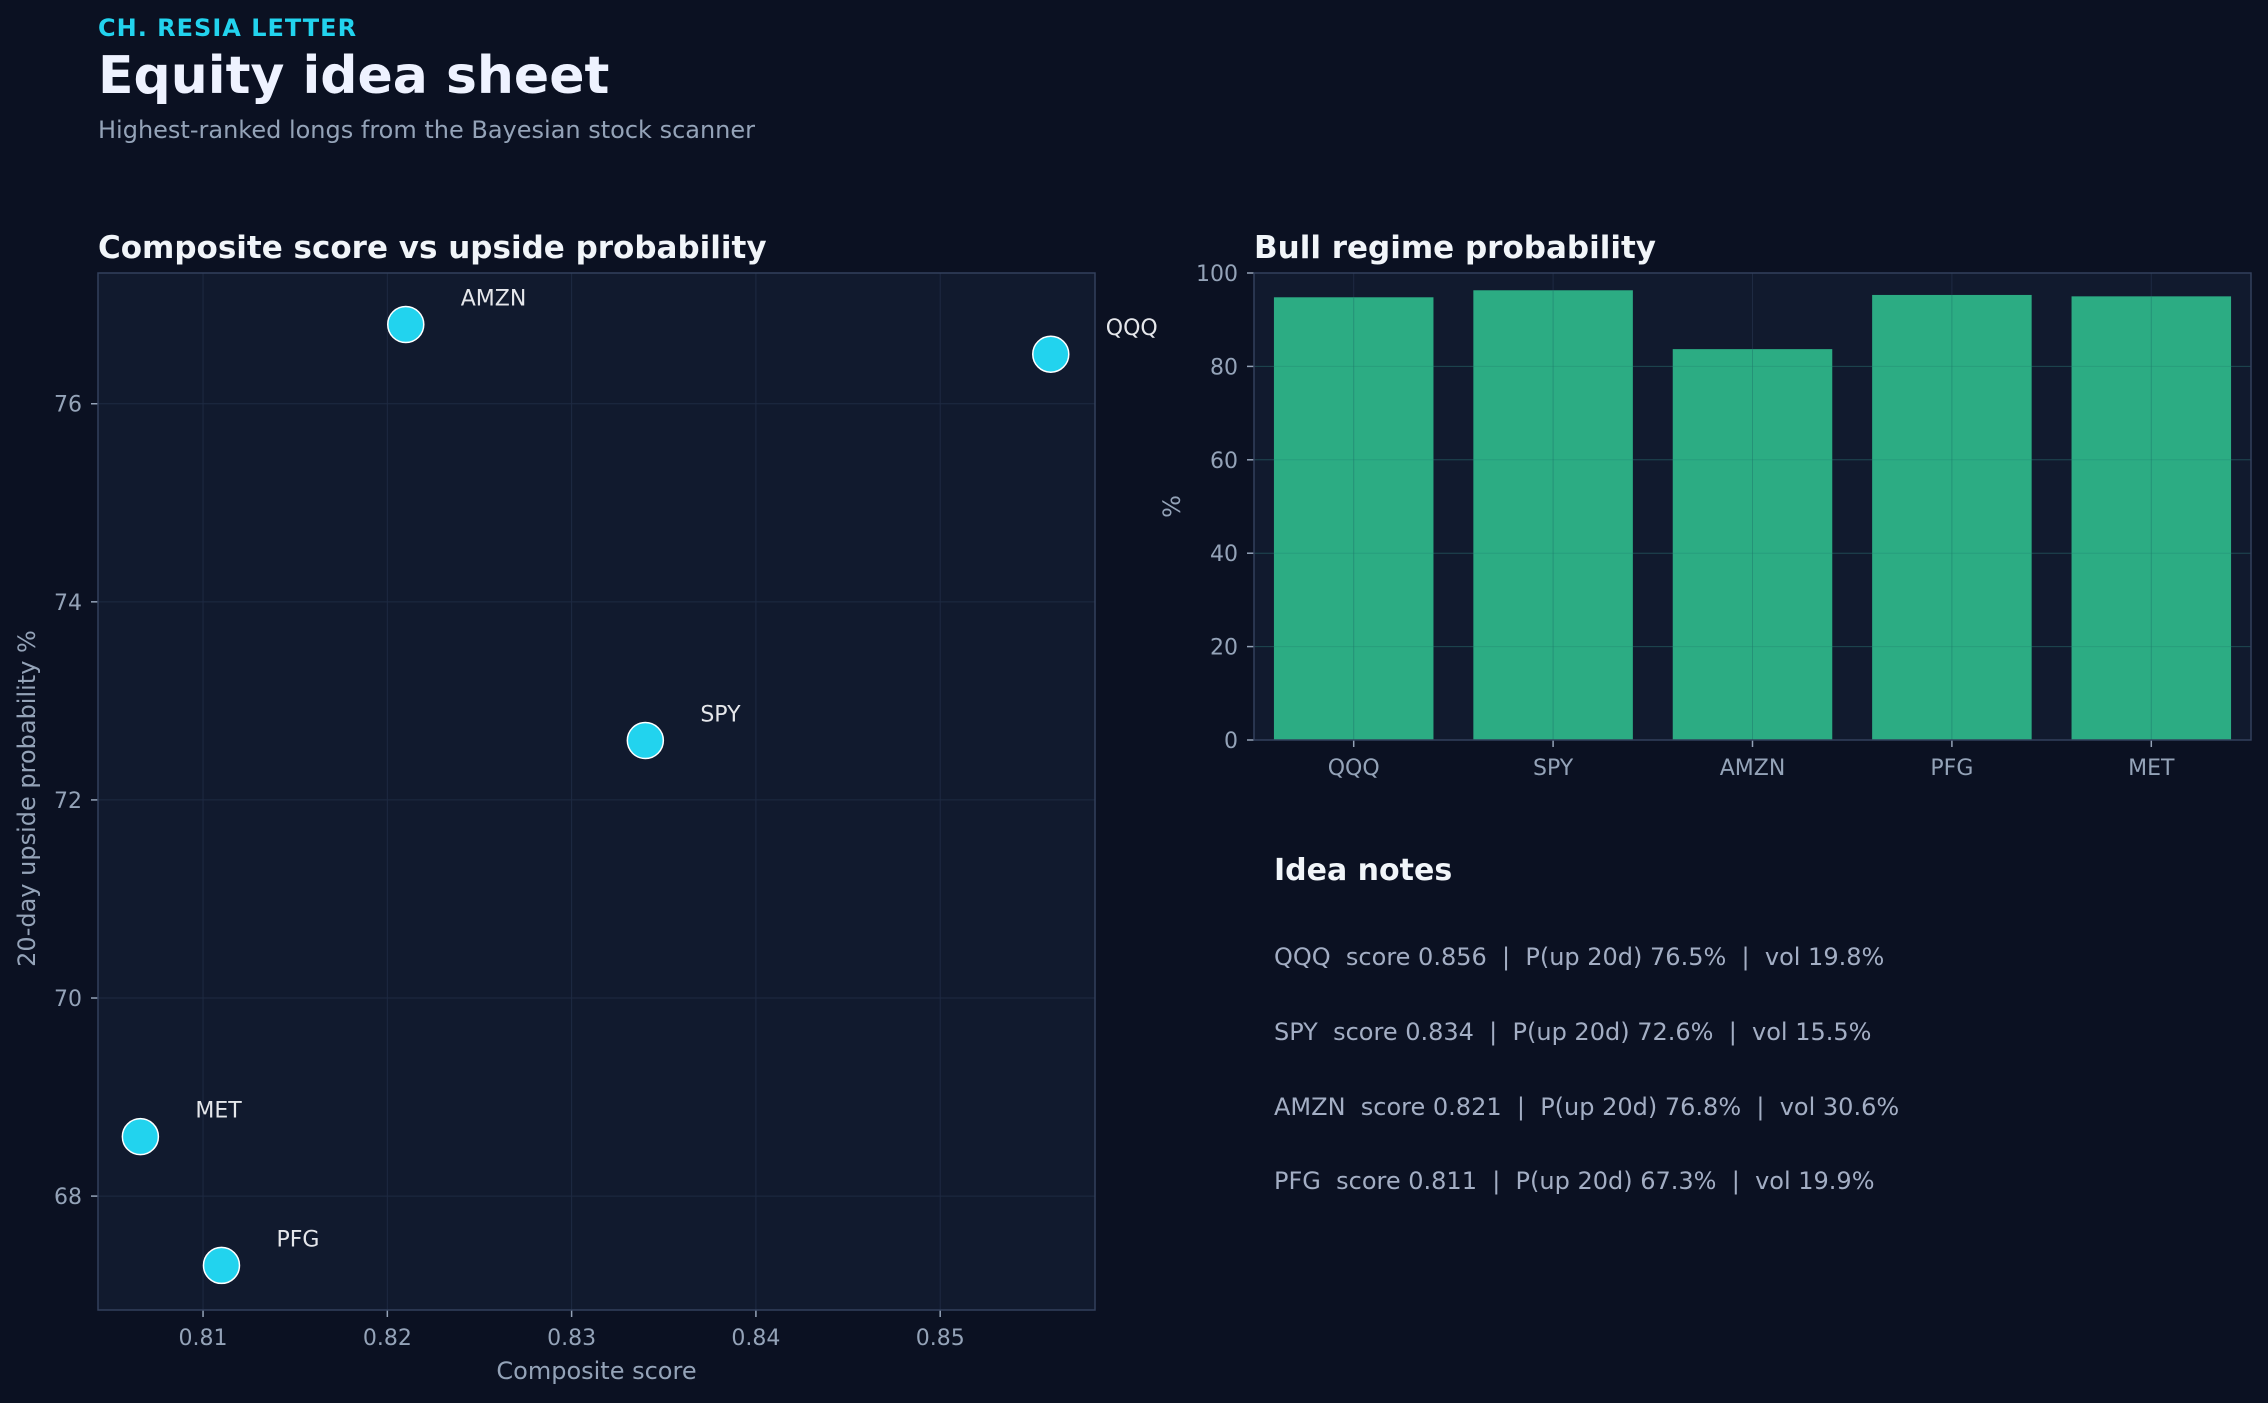 Image resolution: width=2268 pixels, height=1403 pixels. I want to click on scatter-point-qqq, so click(1051, 354).